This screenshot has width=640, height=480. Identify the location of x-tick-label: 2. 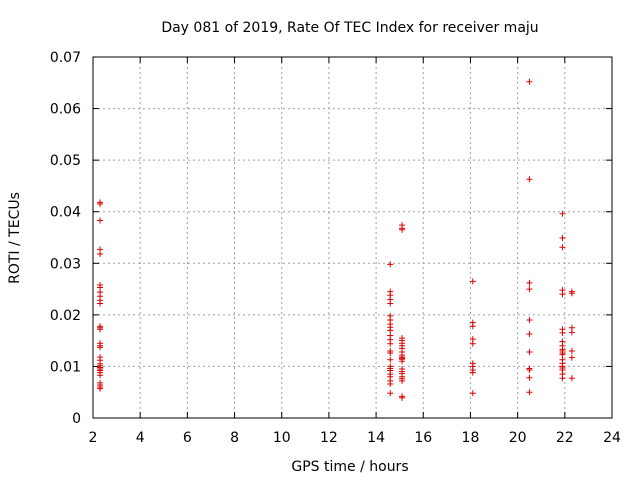
(93, 438).